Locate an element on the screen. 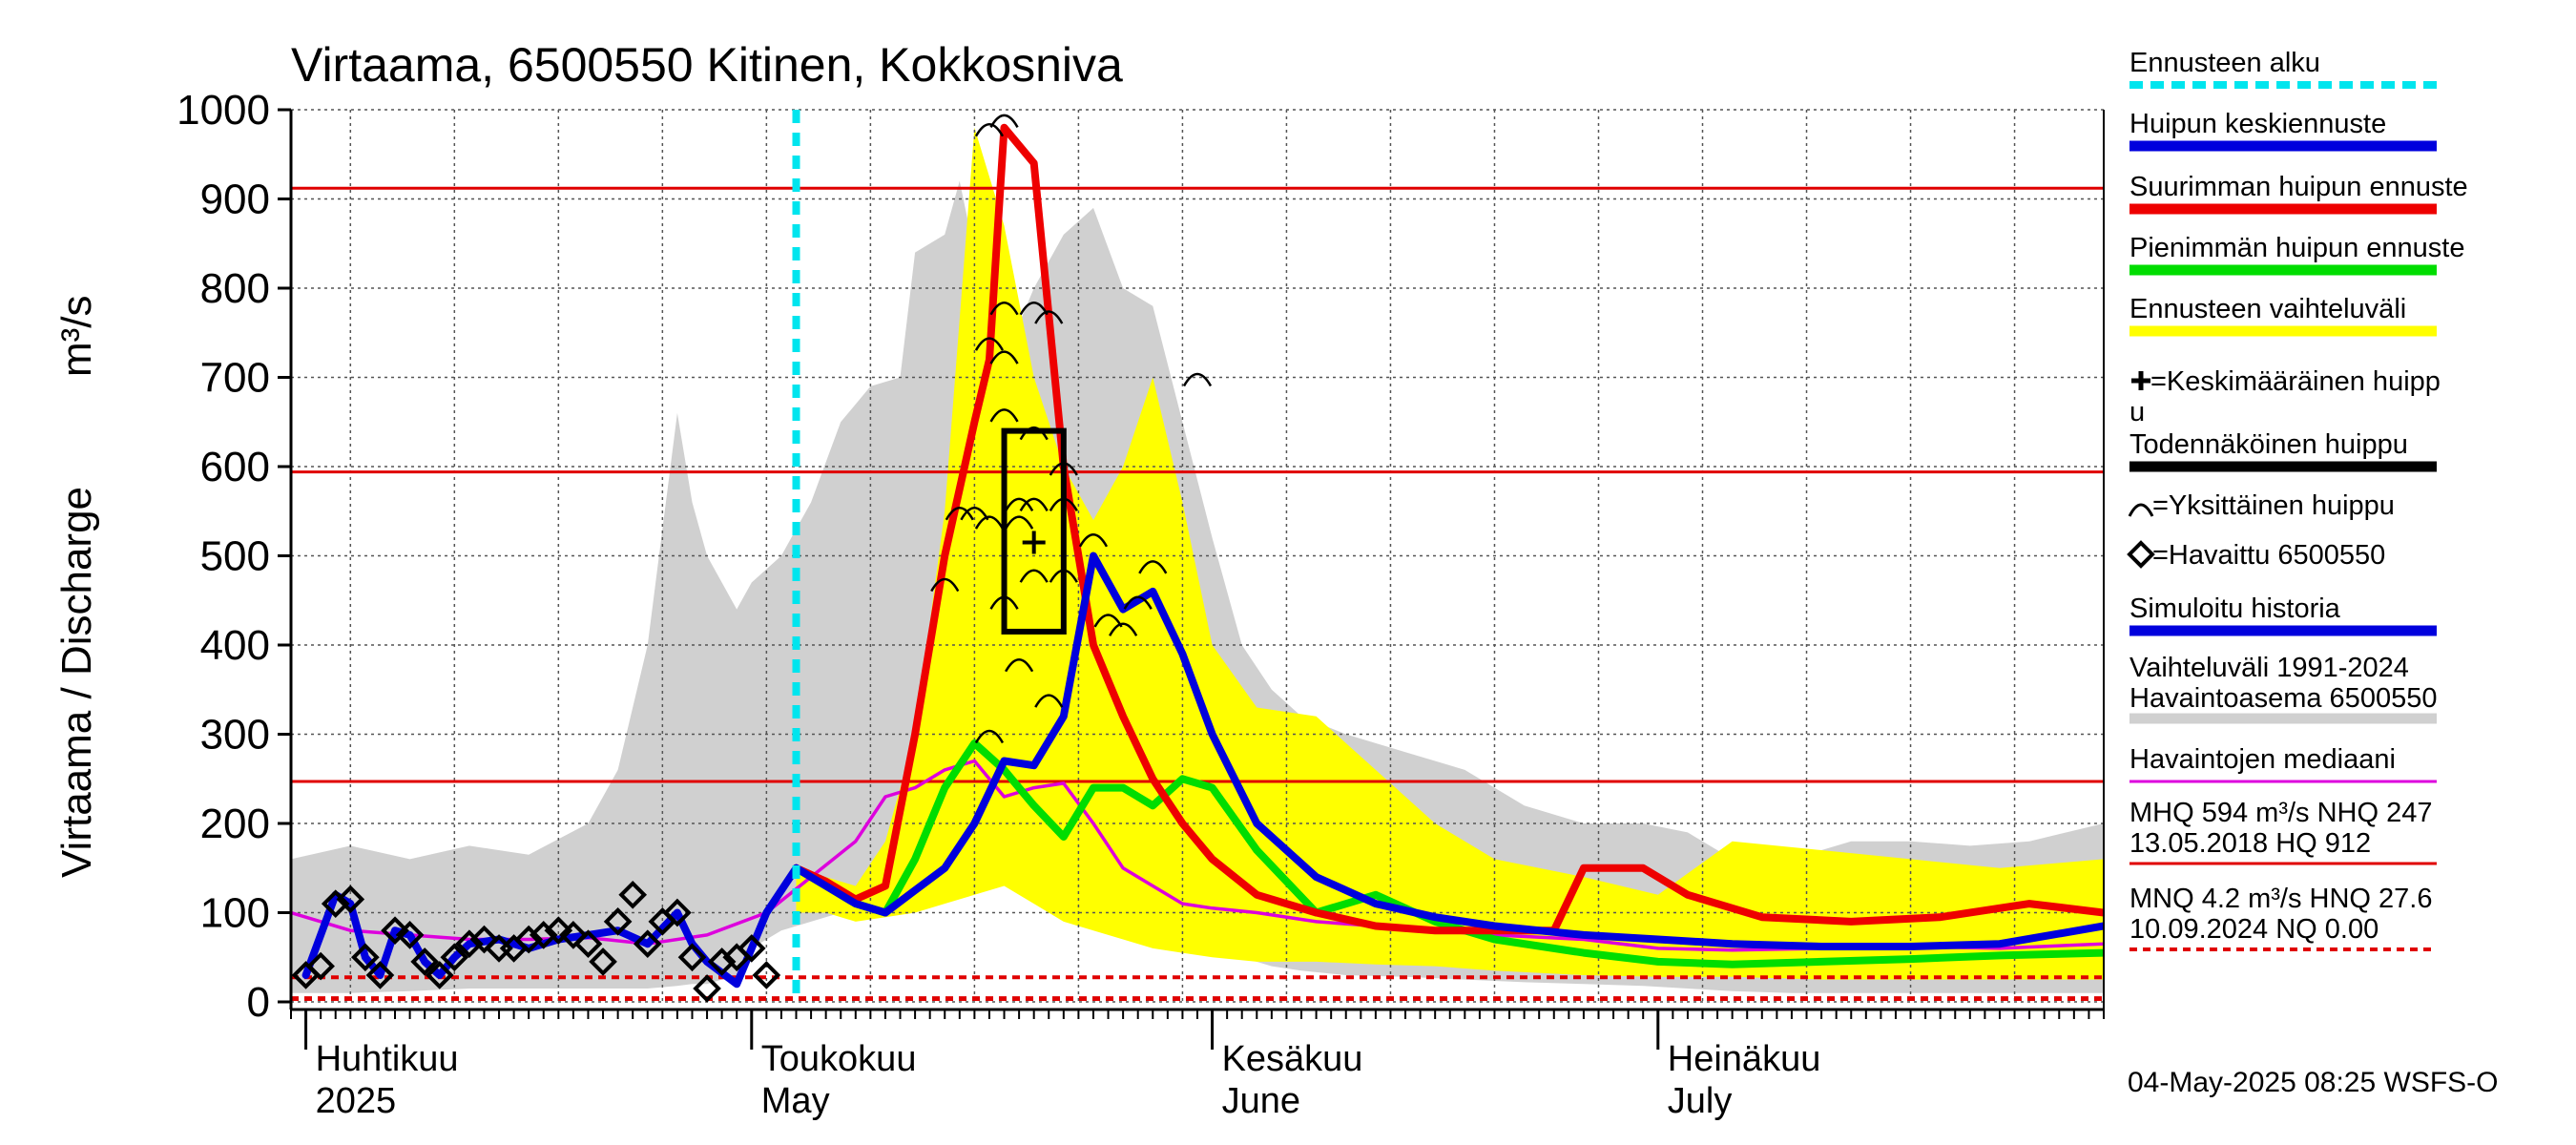  y-axis-title: Virtaama / Discharge is located at coordinates (76, 682).